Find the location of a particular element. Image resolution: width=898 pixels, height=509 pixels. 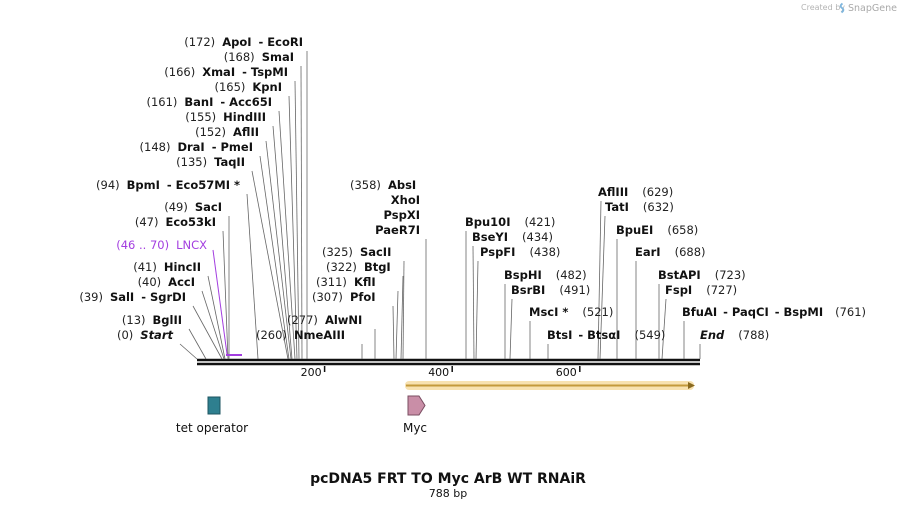

feature-label-lncx: (46 .. 70) LNCX is located at coordinates (161, 245).